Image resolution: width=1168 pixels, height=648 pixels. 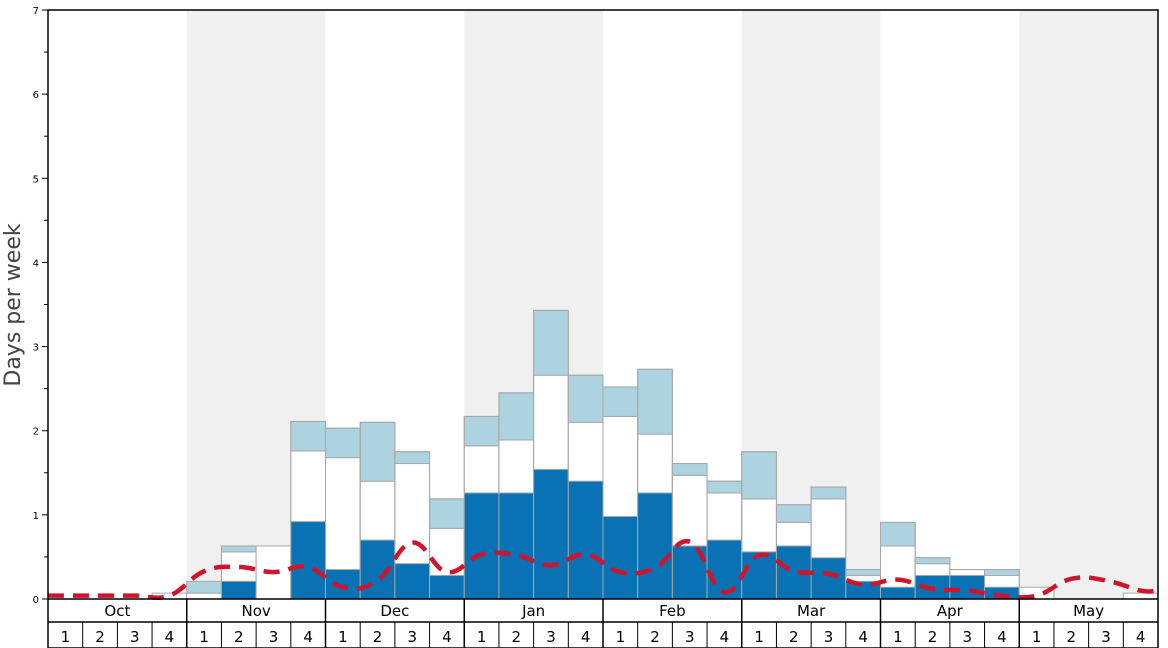 I want to click on y-tick-label: 7, so click(x=36, y=11).